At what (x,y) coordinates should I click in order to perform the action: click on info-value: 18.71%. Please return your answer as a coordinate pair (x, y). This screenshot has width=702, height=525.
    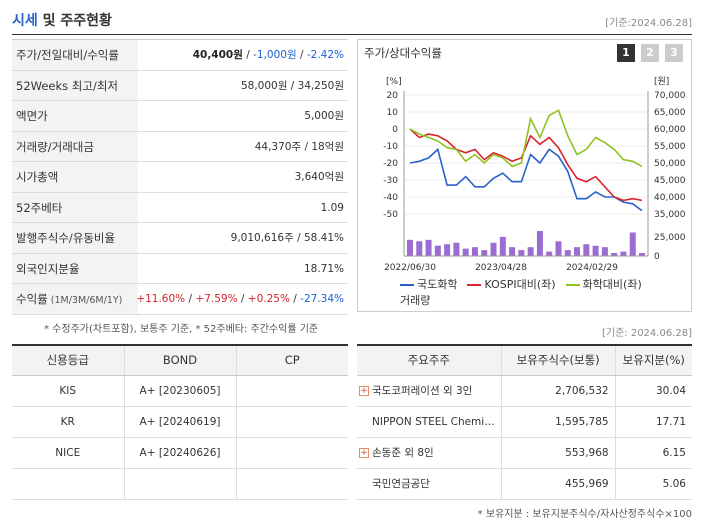
    Looking at the image, I should click on (324, 269).